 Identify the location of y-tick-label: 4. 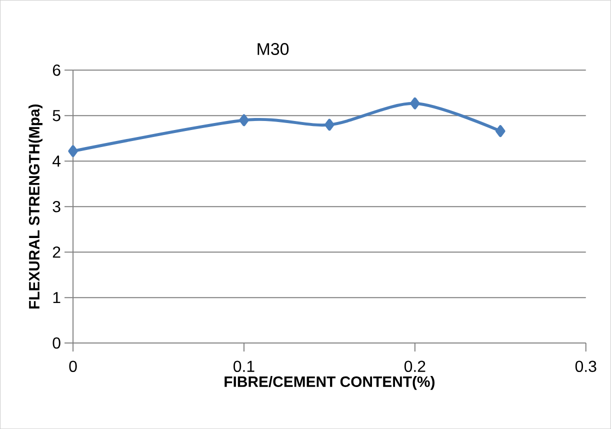
(56, 161).